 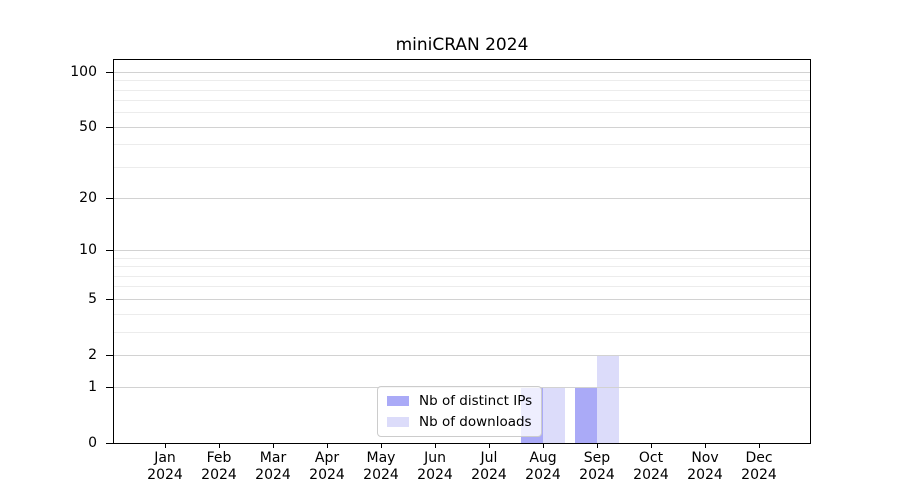 I want to click on y-tick-label-50: 50, so click(x=88, y=127).